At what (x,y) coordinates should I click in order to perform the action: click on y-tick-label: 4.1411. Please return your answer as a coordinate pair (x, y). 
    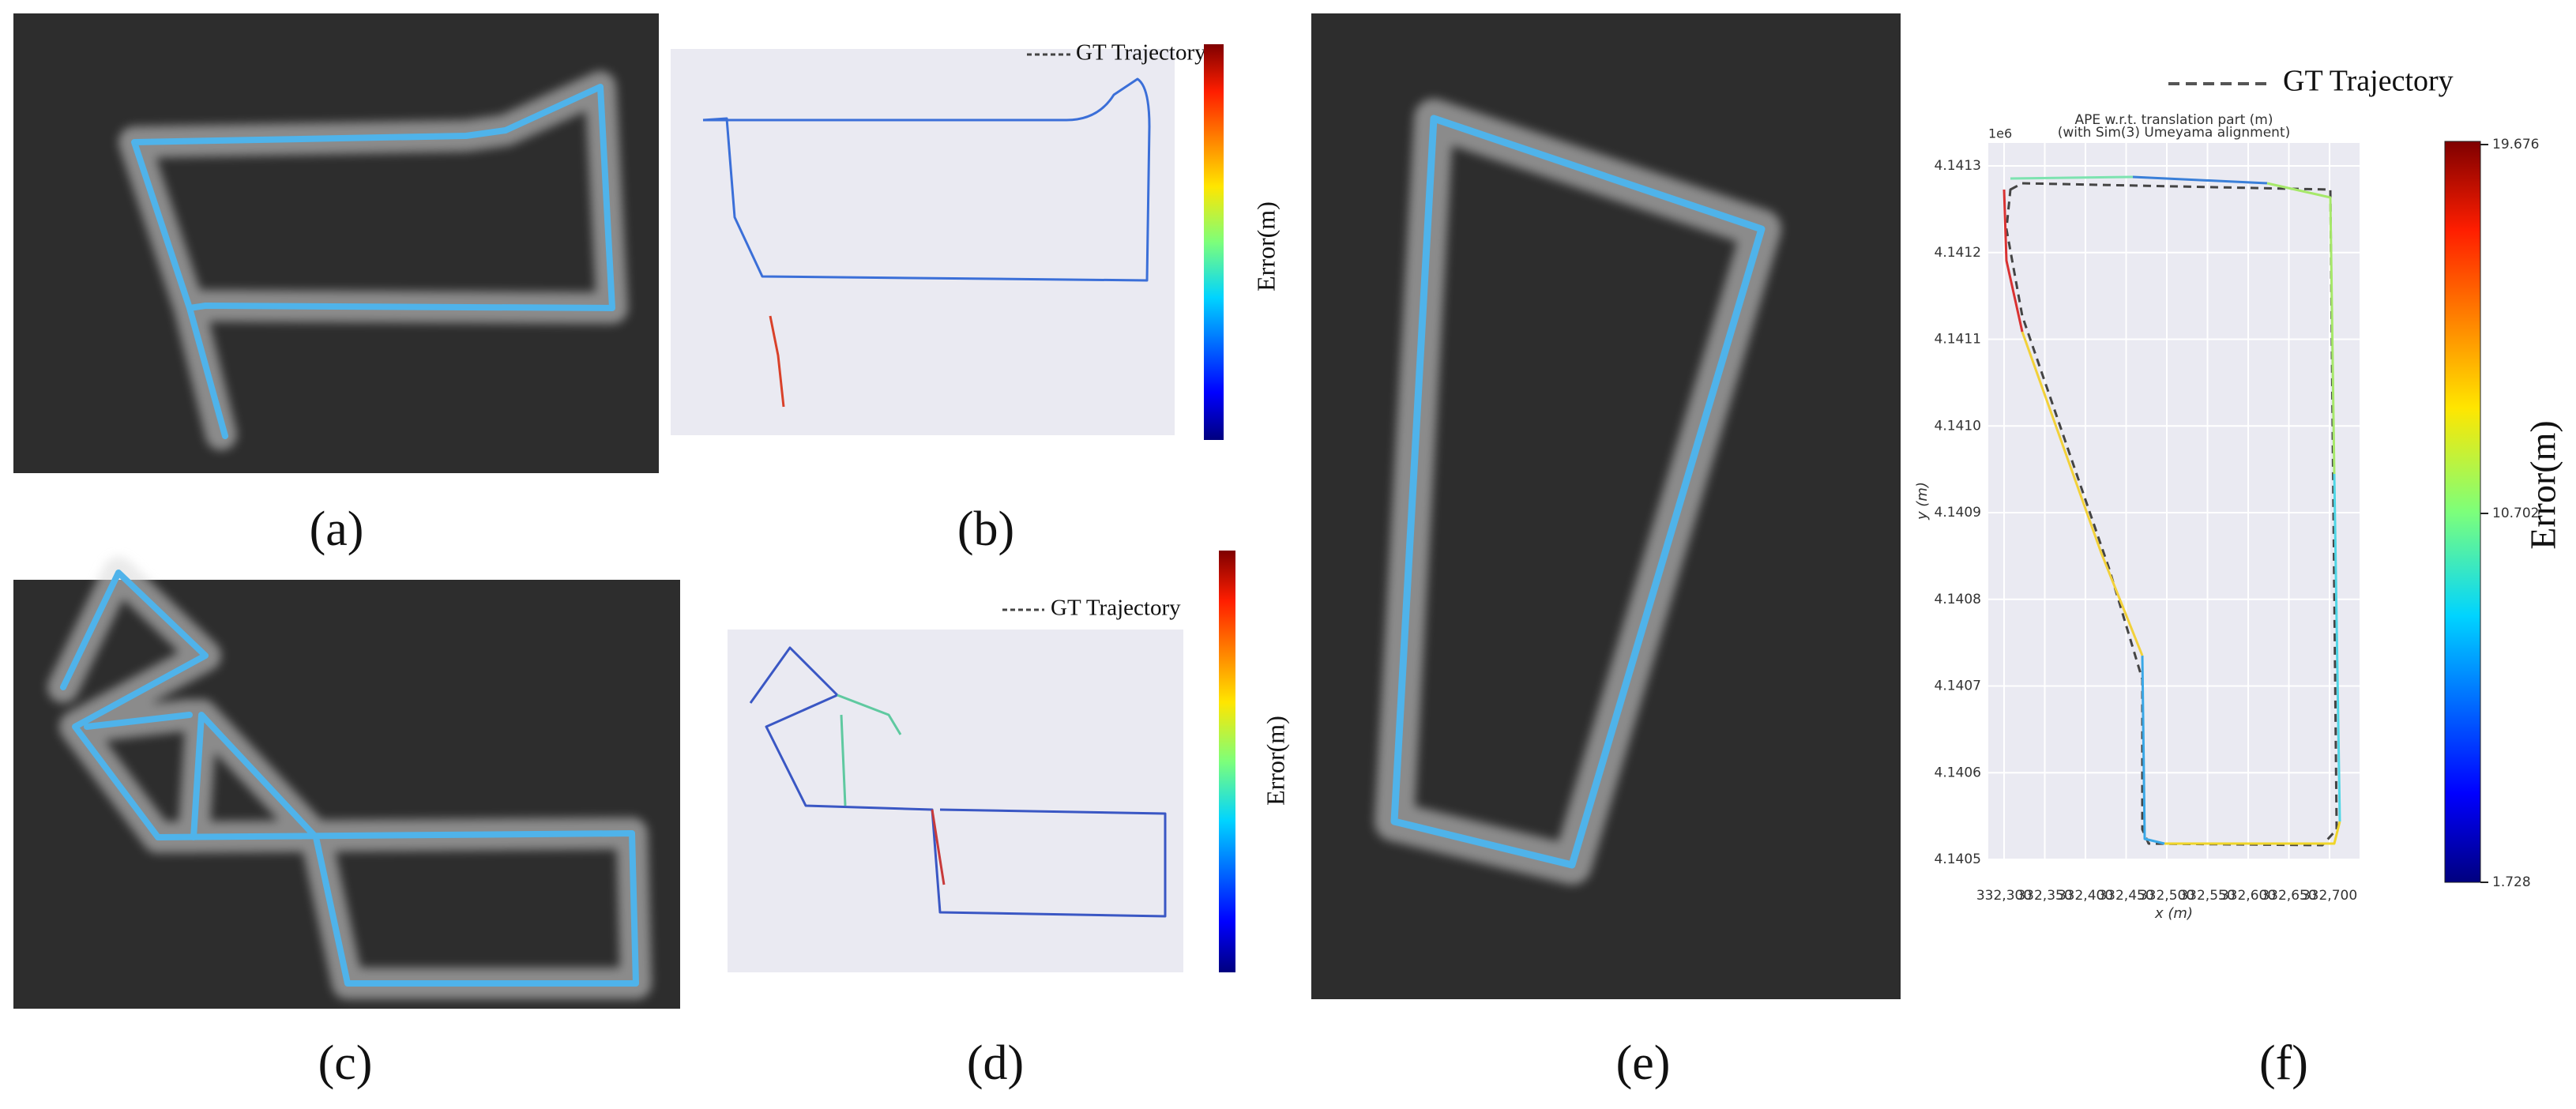
    Looking at the image, I should click on (1958, 340).